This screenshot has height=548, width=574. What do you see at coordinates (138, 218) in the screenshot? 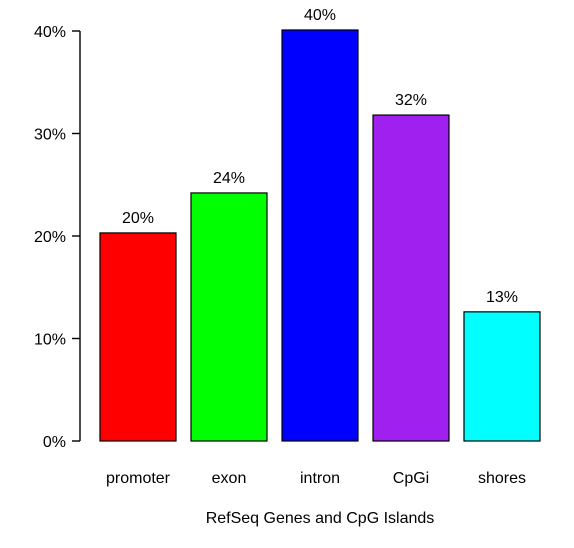
I see `data-label: 20%` at bounding box center [138, 218].